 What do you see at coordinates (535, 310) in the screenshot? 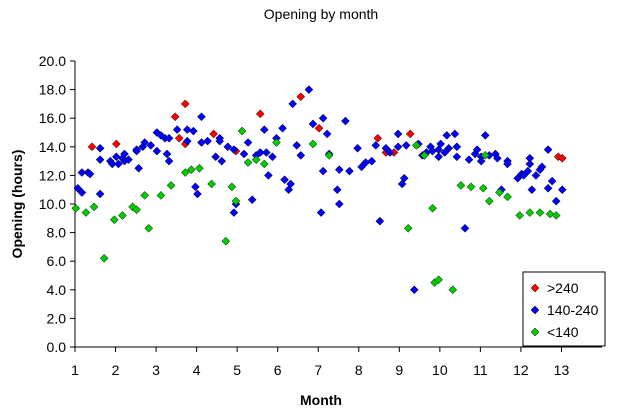
I see `legend-marker` at bounding box center [535, 310].